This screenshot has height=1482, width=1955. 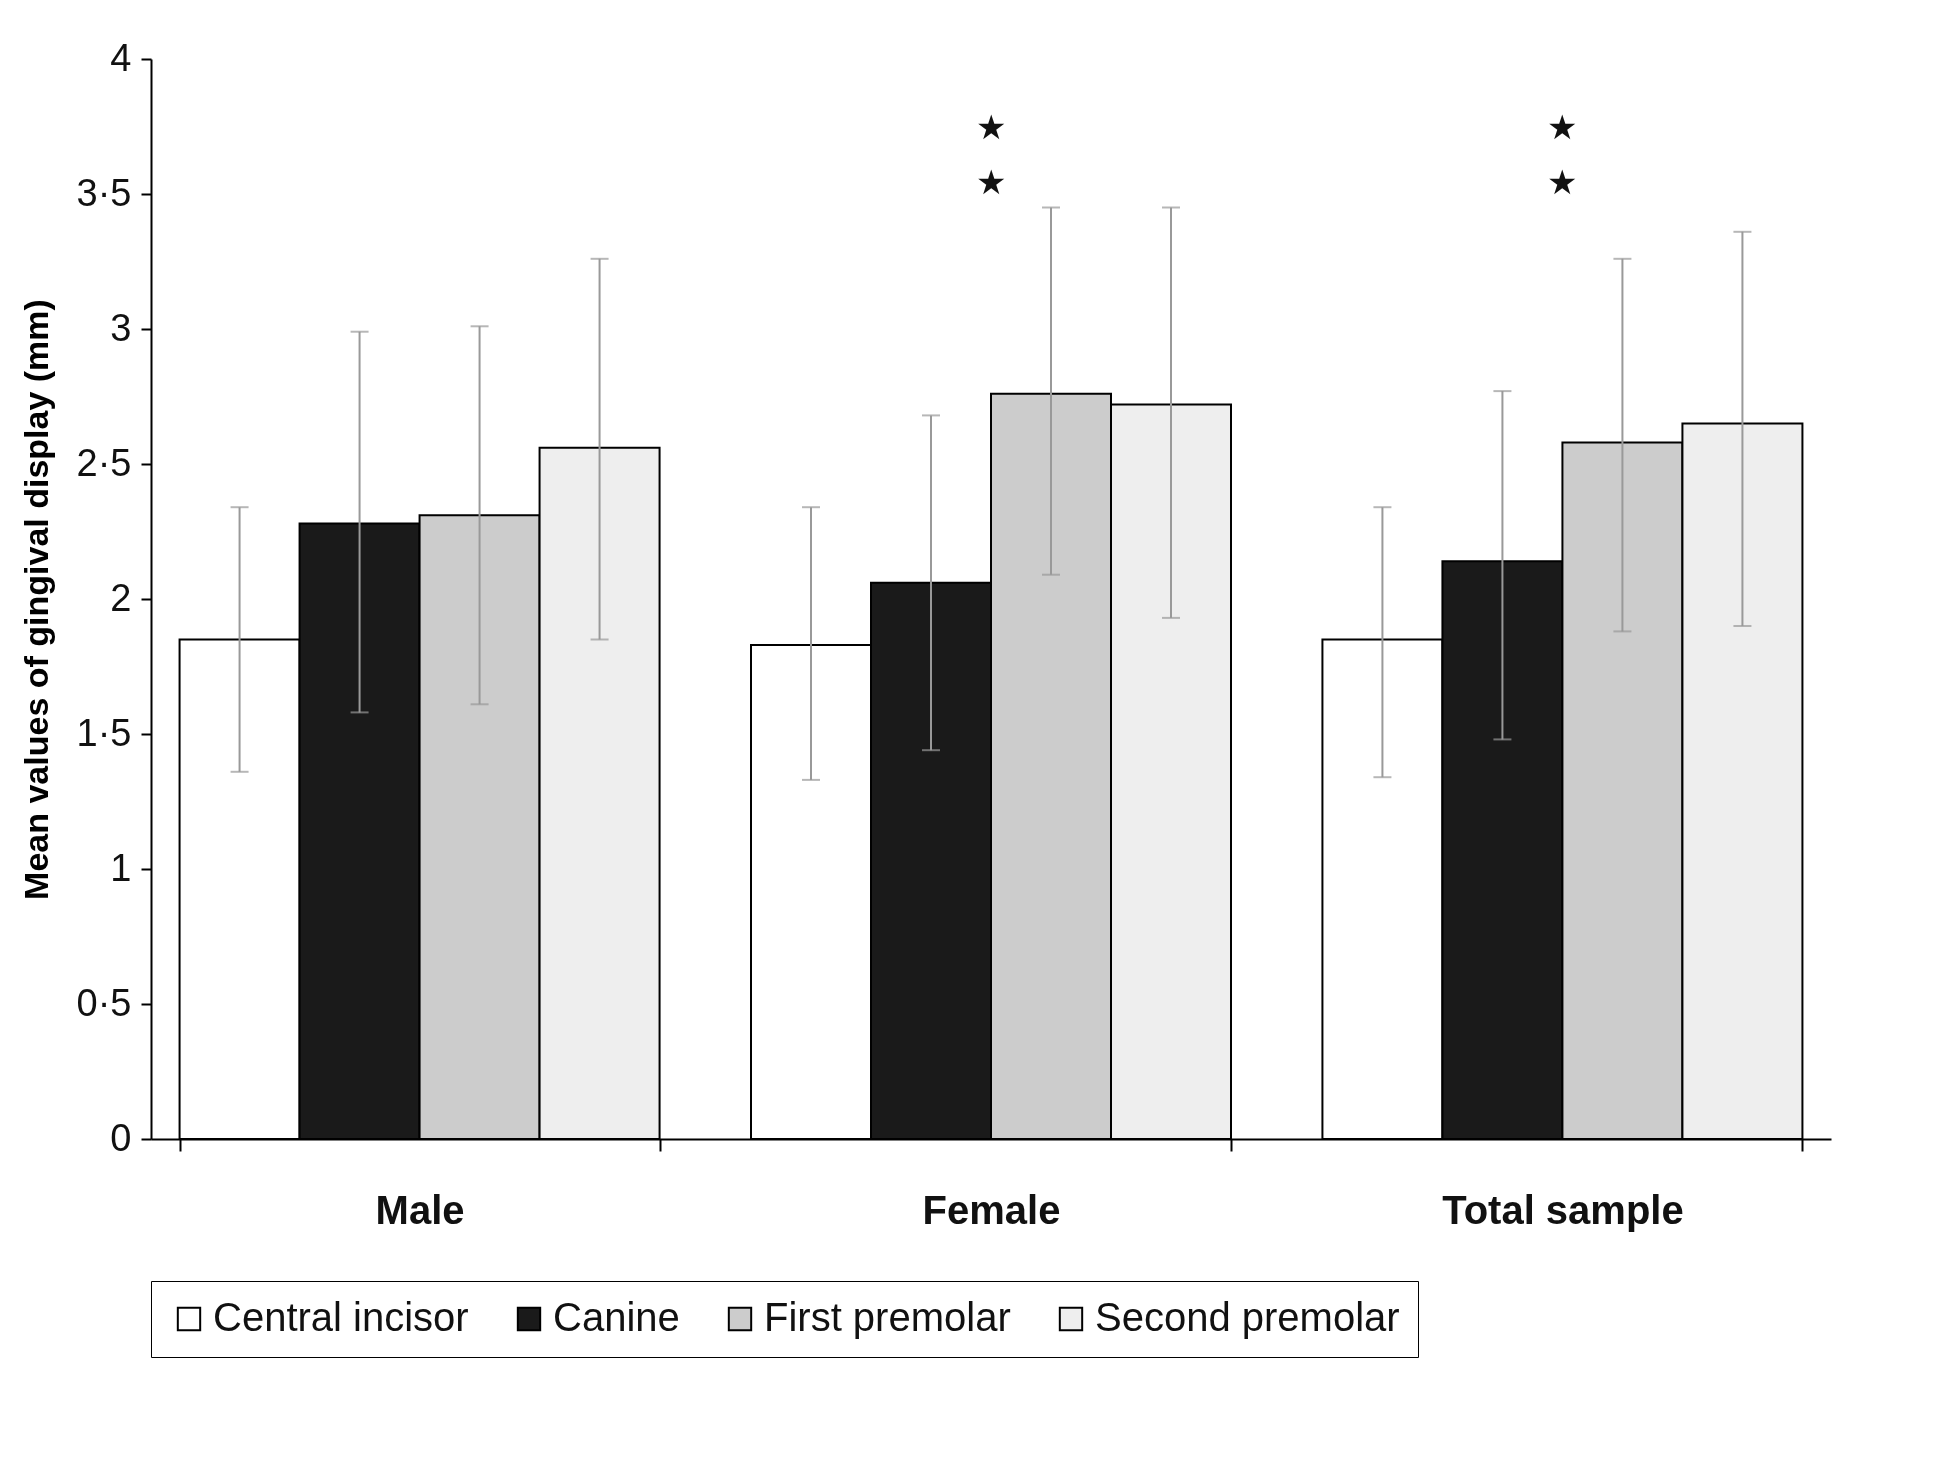 What do you see at coordinates (104, 1002) in the screenshot?
I see `y-tick-label: 0·5` at bounding box center [104, 1002].